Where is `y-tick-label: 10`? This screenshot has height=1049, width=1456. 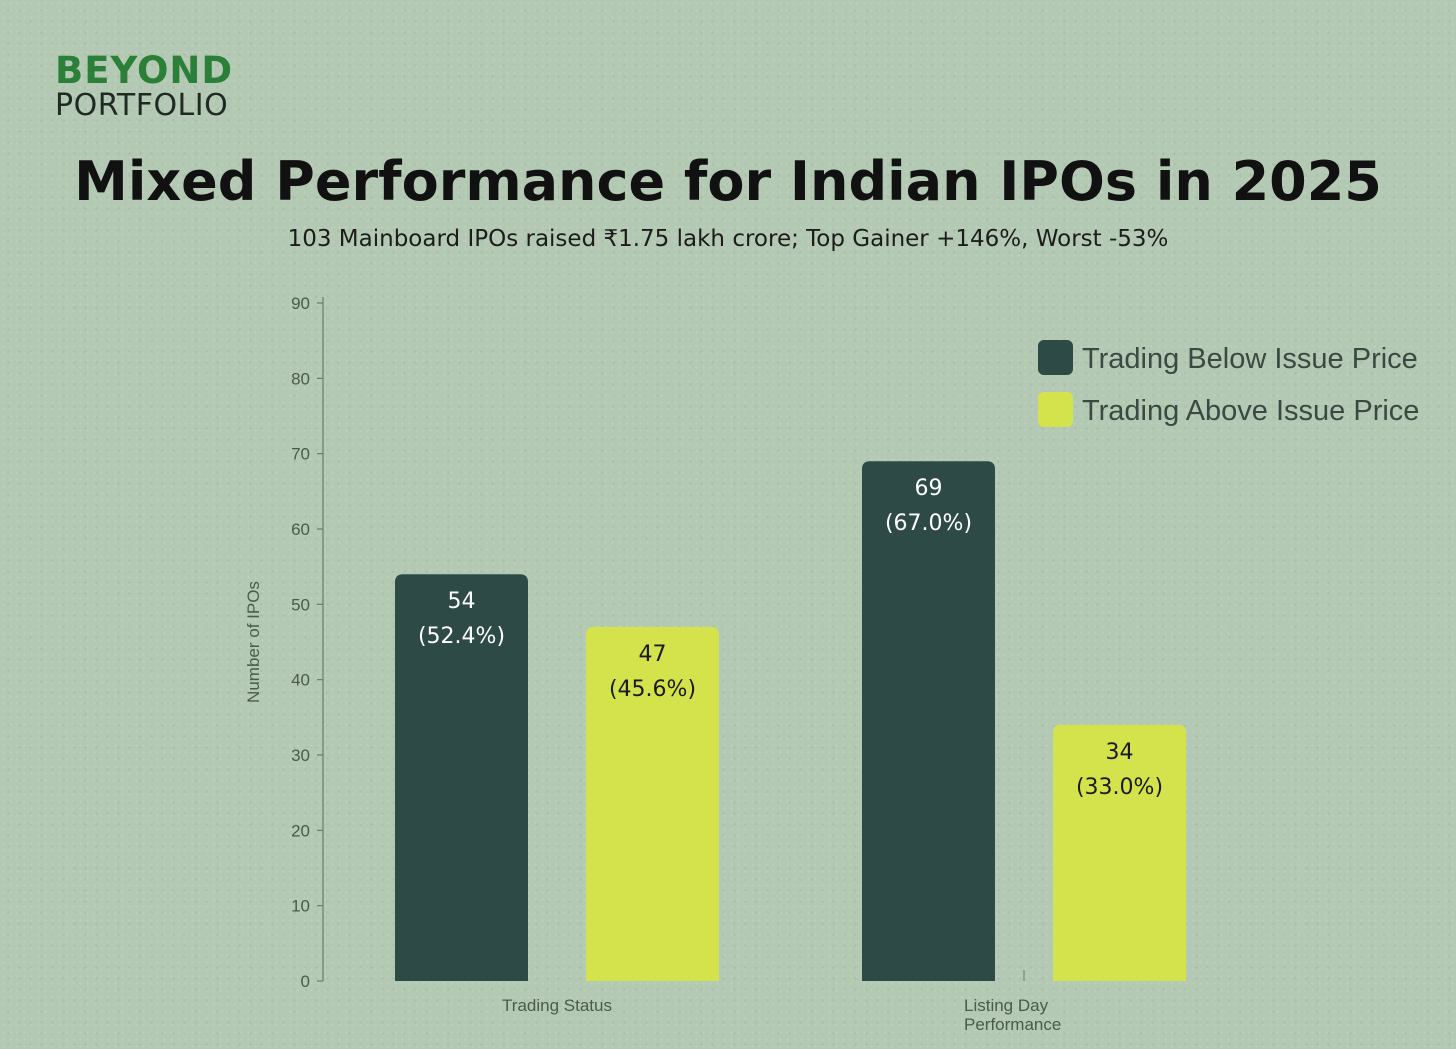
y-tick-label: 10 is located at coordinates (300, 906).